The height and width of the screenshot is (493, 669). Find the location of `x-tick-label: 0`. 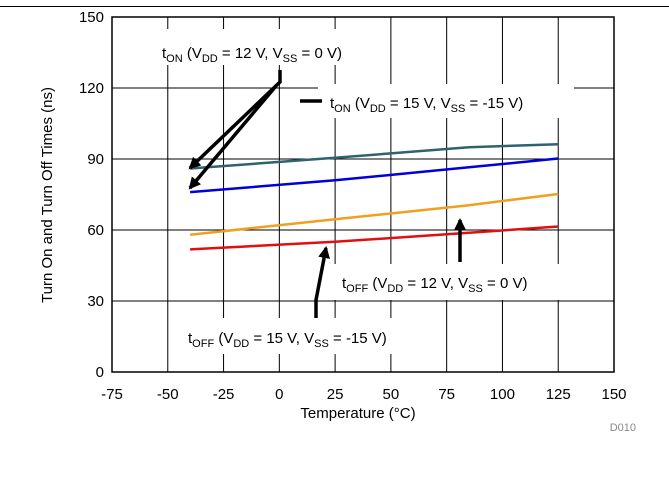

x-tick-label: 0 is located at coordinates (279, 394).